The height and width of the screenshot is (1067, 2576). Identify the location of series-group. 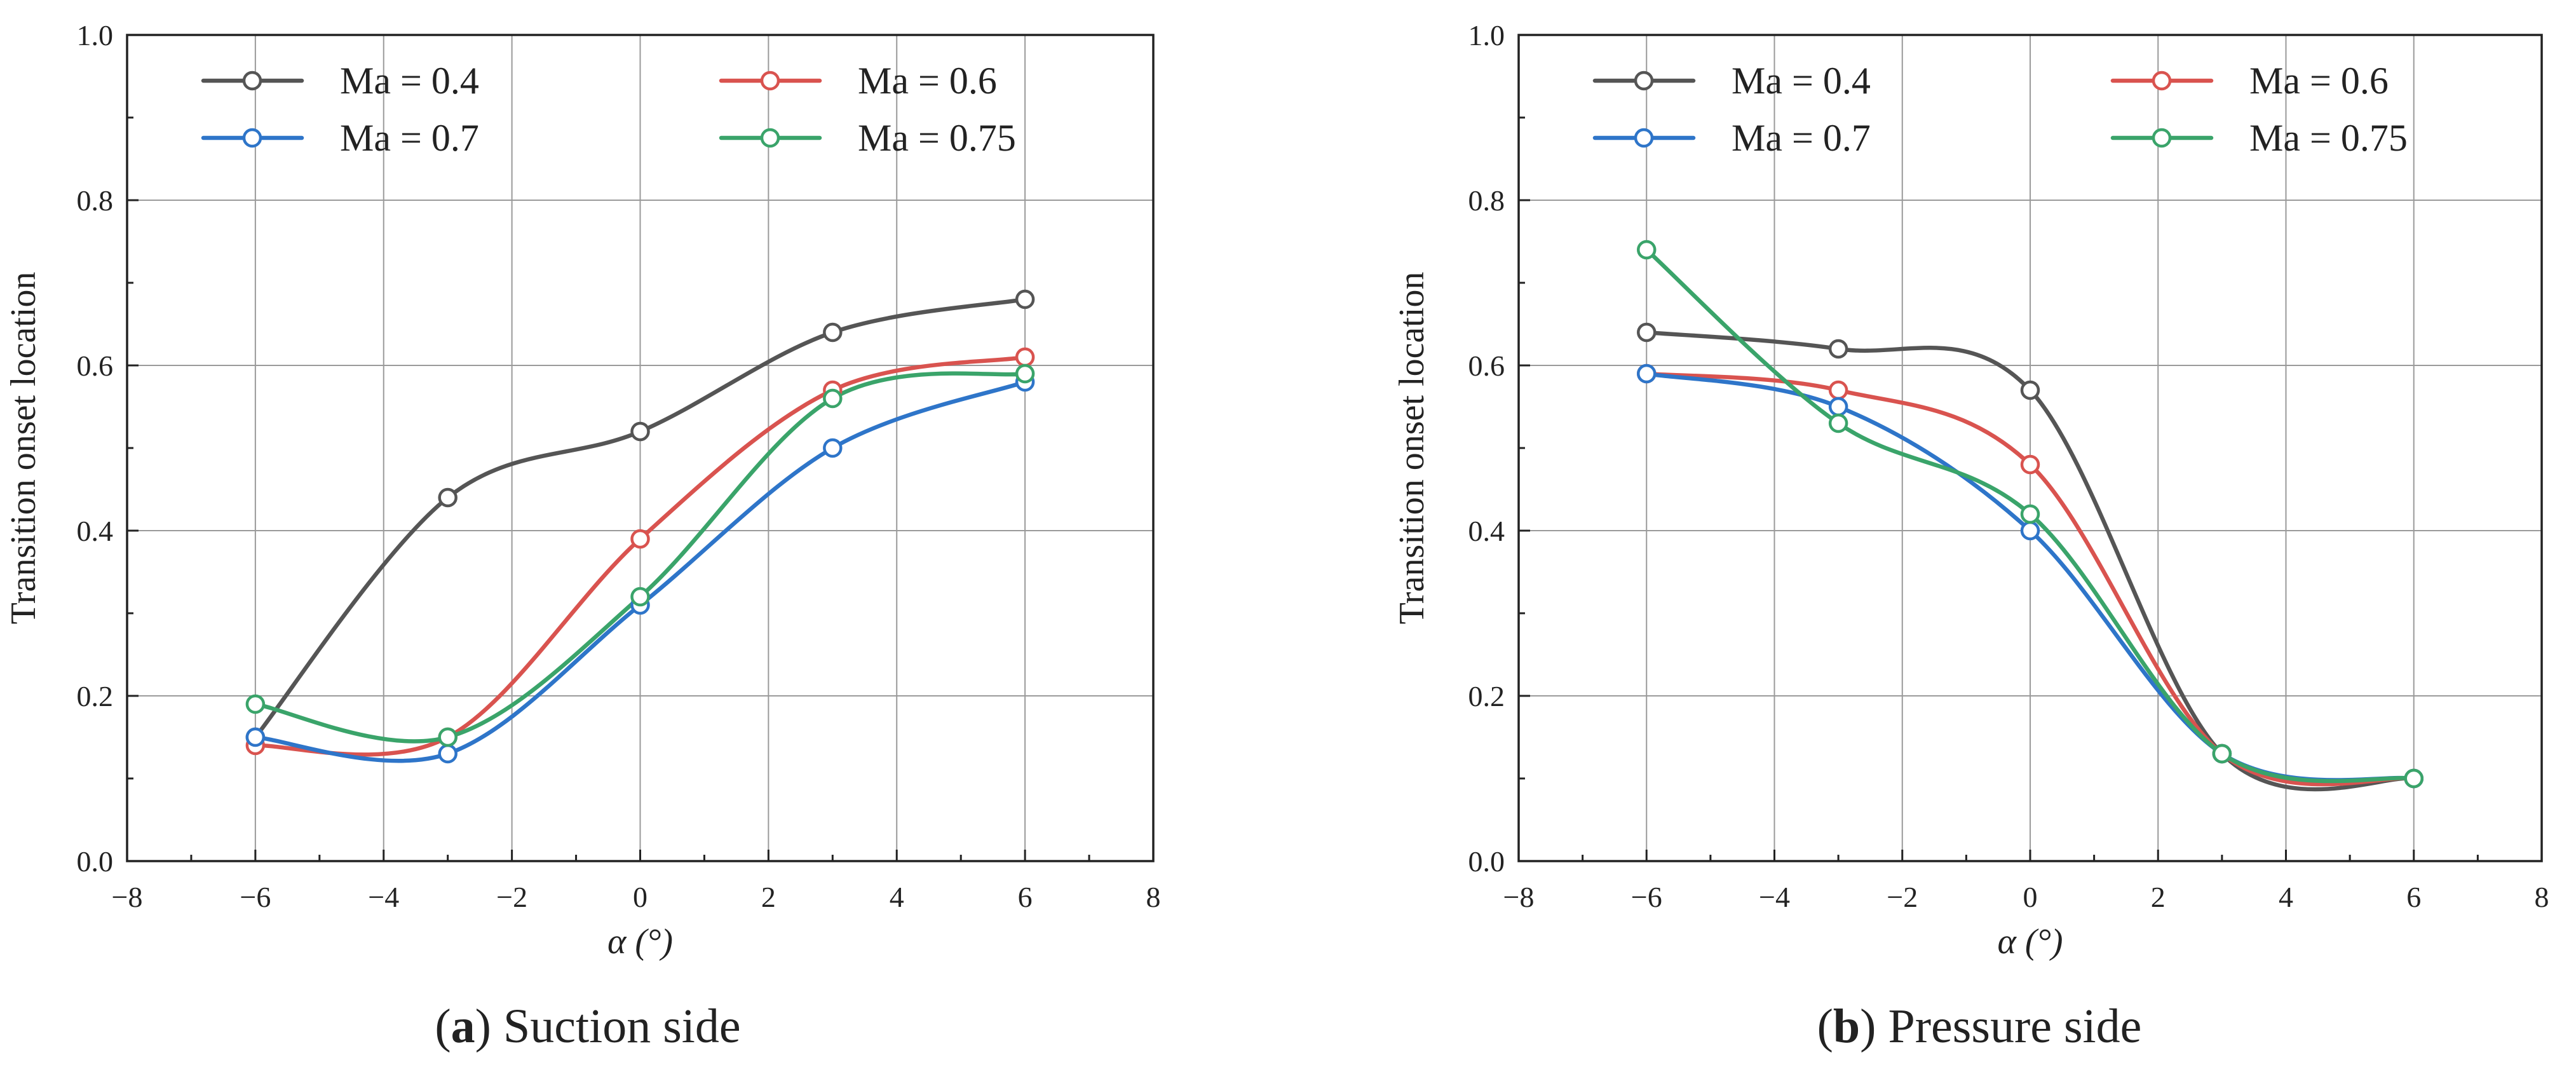
(640, 526).